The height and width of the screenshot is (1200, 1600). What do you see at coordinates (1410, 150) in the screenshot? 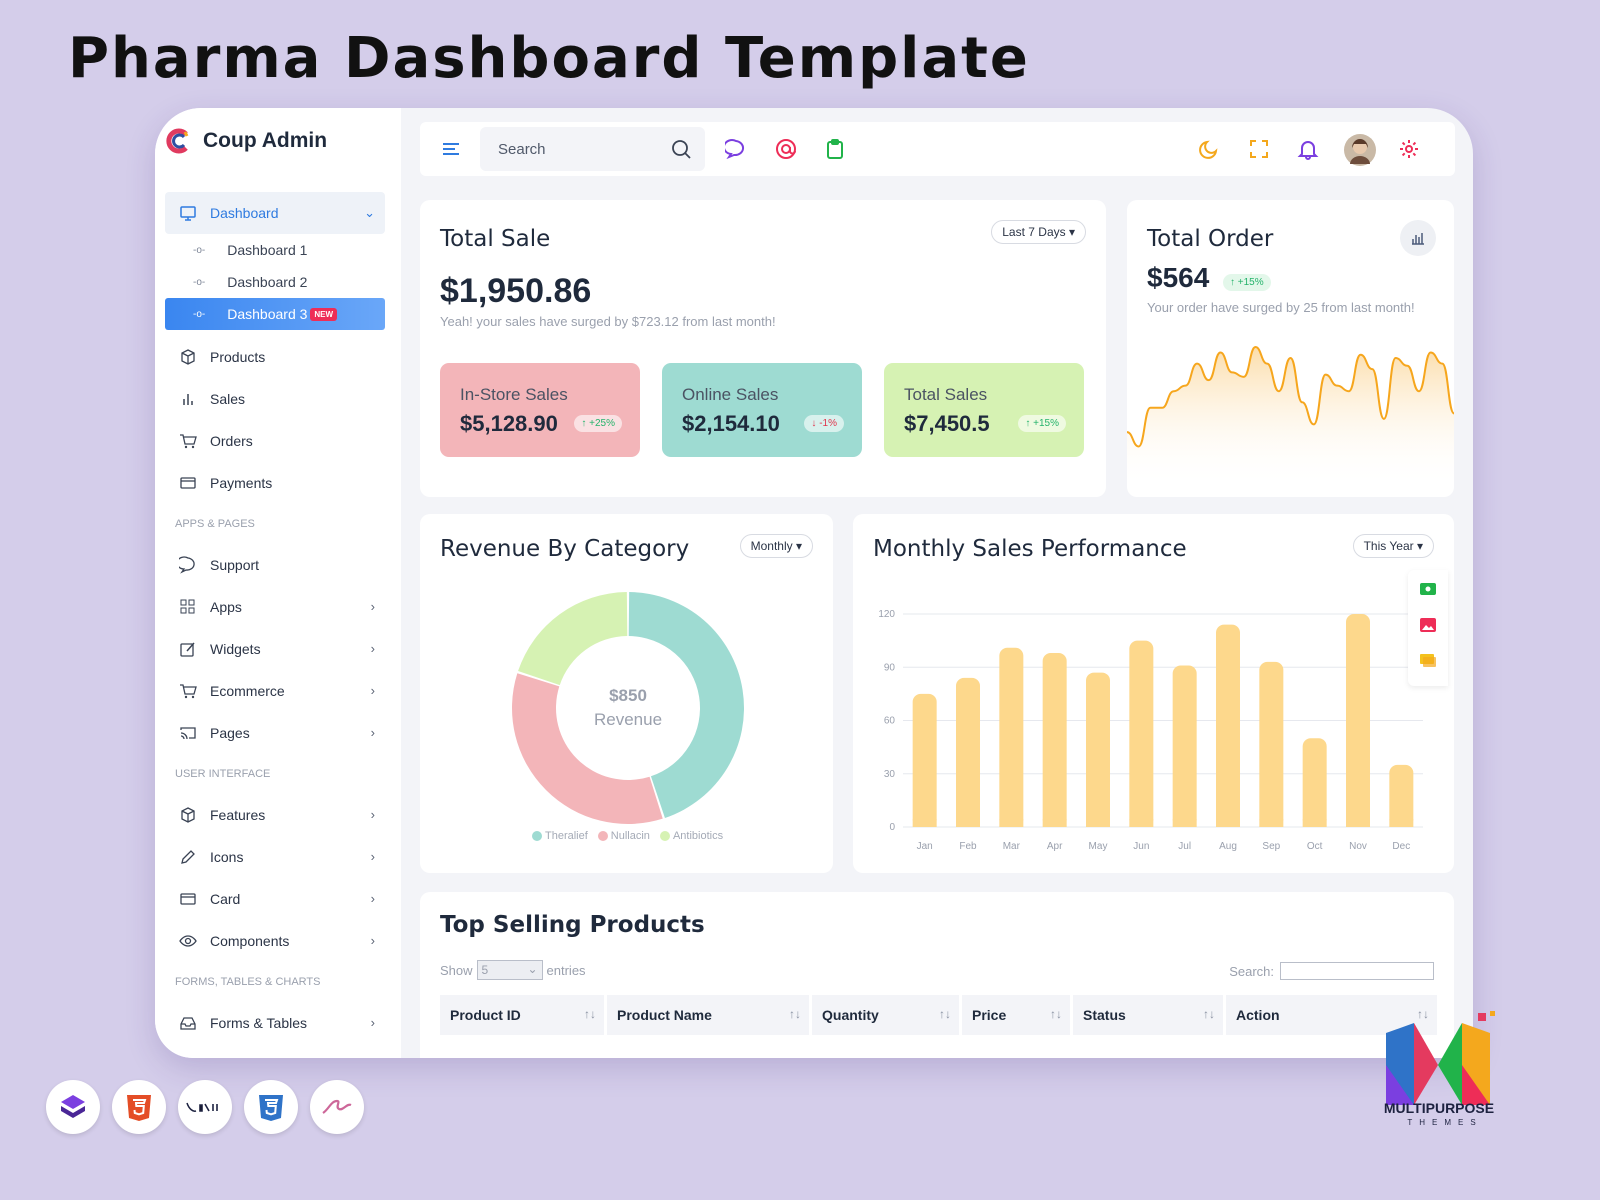
I see `gear-icon` at bounding box center [1410, 150].